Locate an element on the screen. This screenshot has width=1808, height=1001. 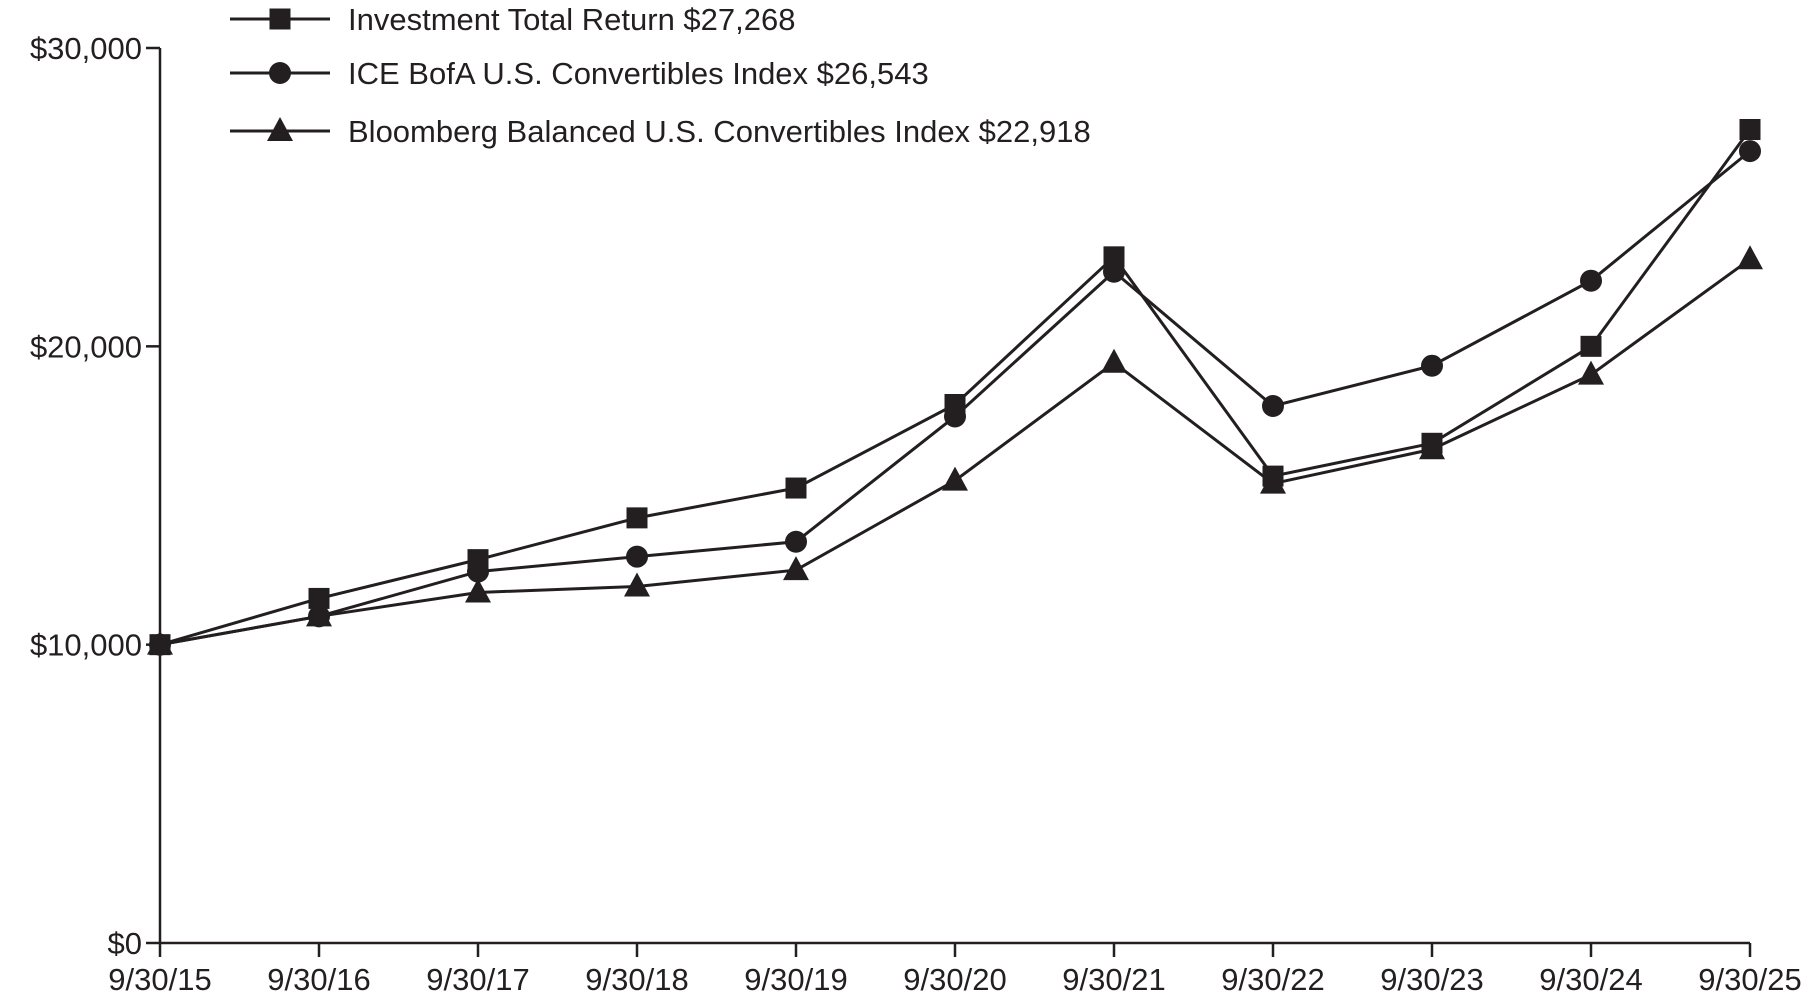
legend-item-ice-bofa-convertibles: ICE BofA U.S. Convertibles Index $26,543 is located at coordinates (579, 73).